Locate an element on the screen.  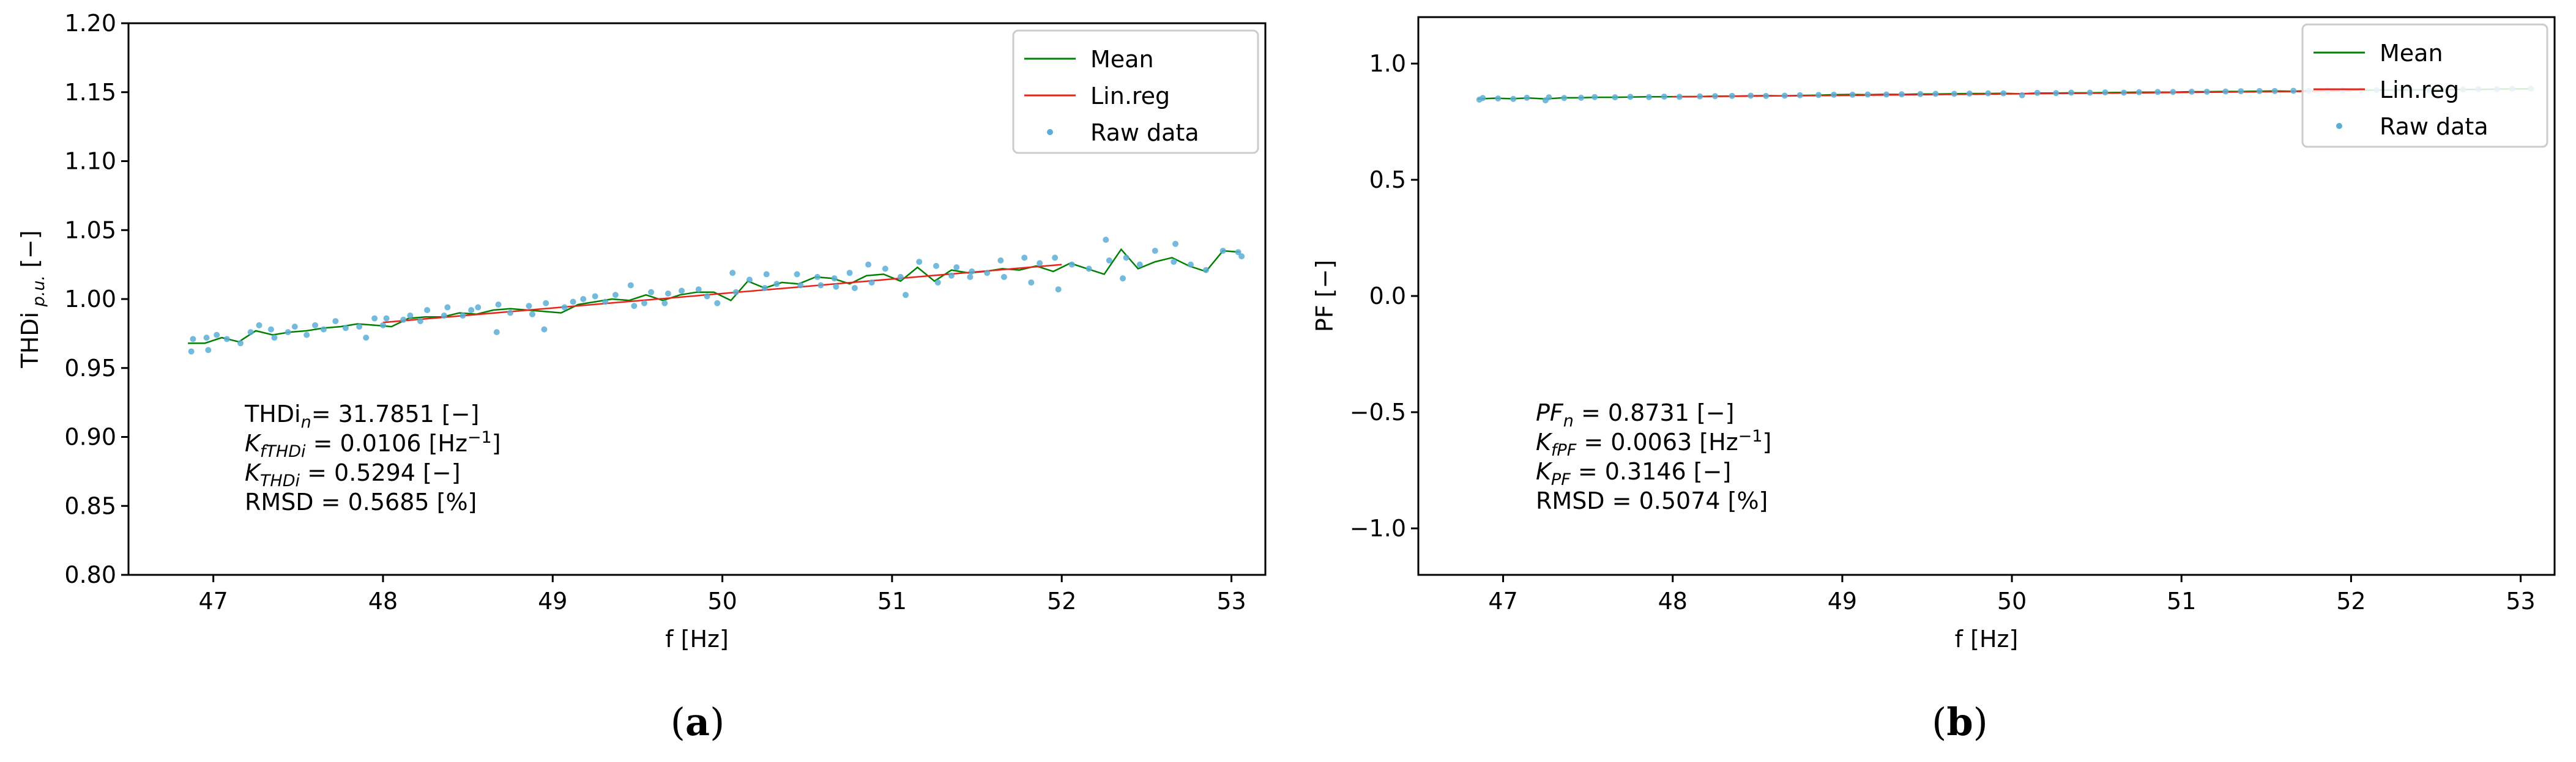
annotation-unit-tail: ] is located at coordinates (1767, 442).